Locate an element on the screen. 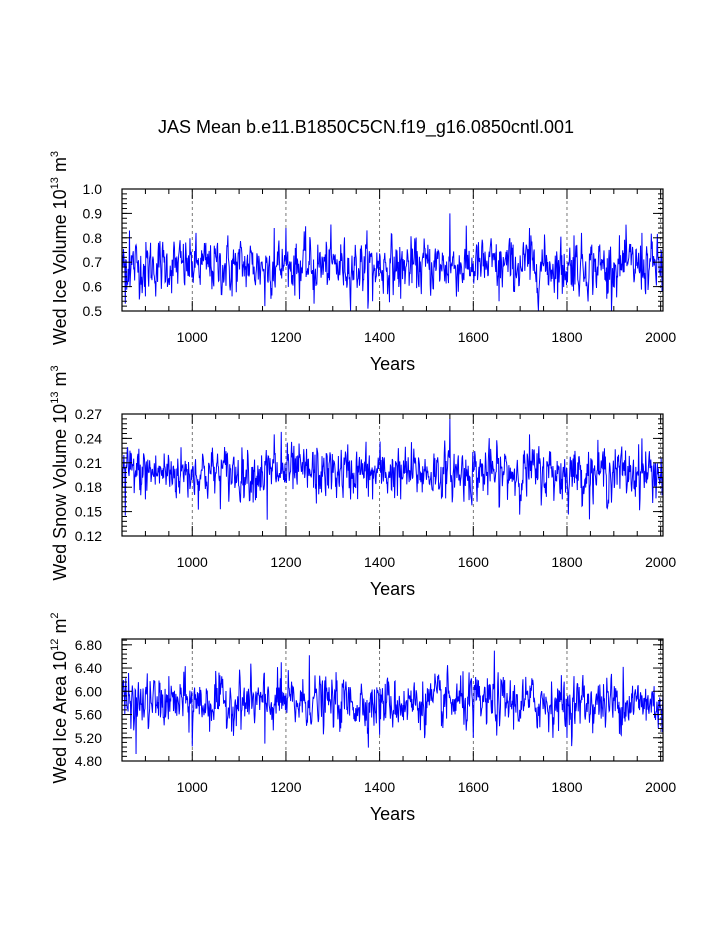 The image size is (723, 935). y-tick-label: 0.21 is located at coordinates (88, 463).